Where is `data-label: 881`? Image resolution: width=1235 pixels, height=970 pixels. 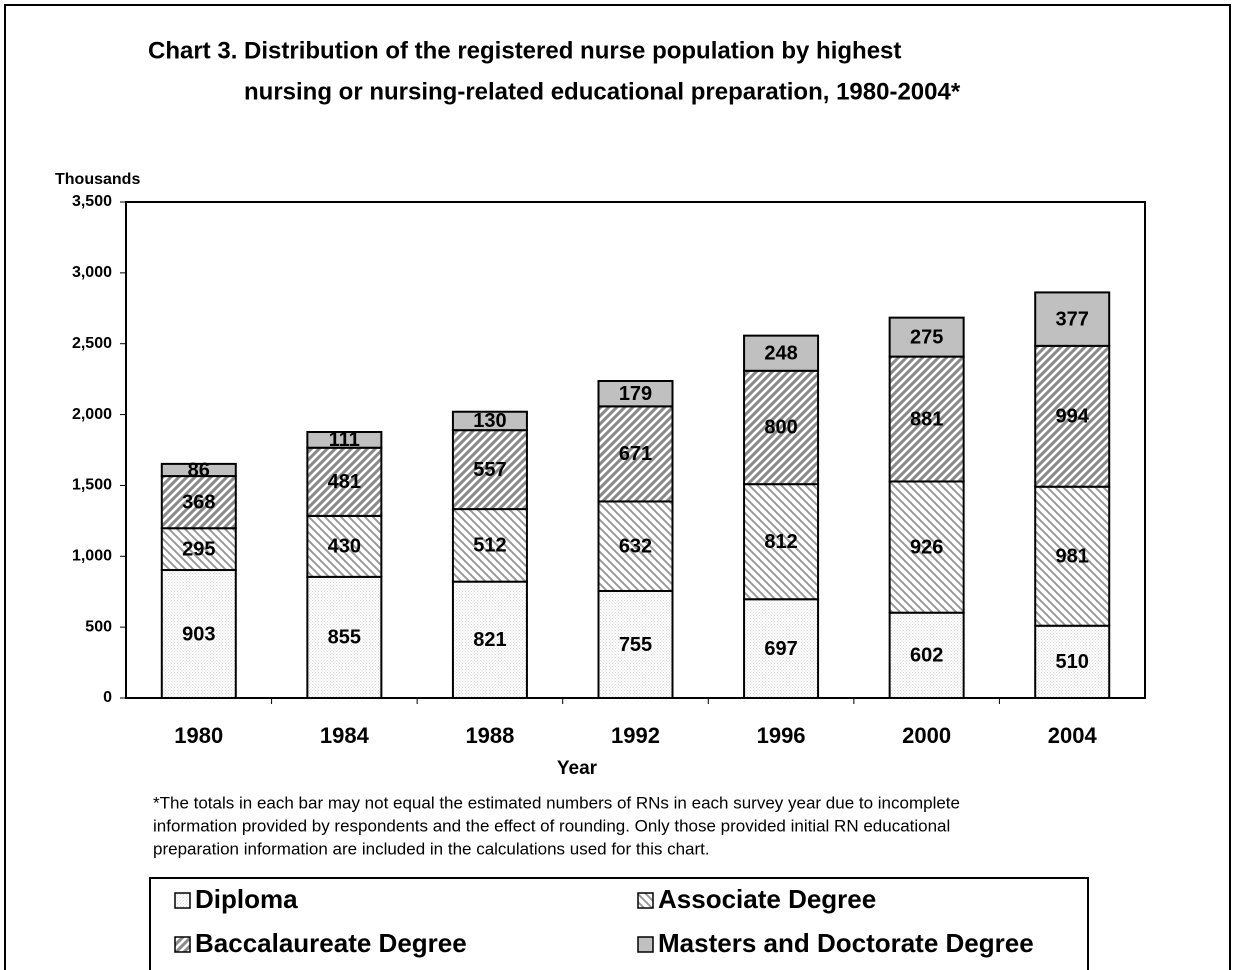 data-label: 881 is located at coordinates (926, 419).